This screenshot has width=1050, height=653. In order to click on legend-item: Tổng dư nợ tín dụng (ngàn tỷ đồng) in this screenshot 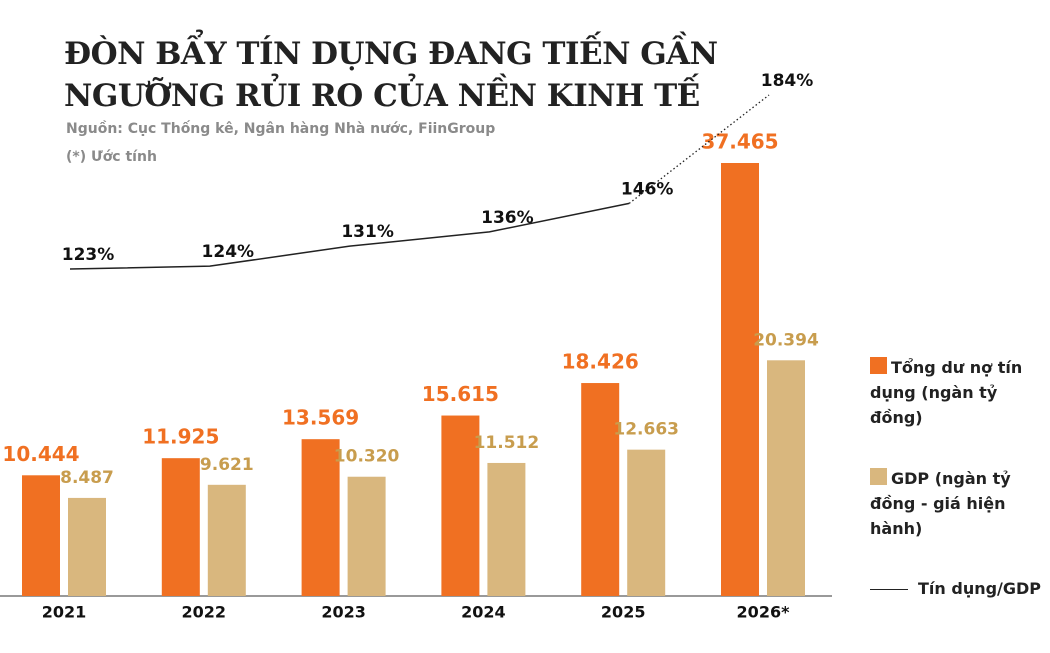, I will do `click(955, 392)`.